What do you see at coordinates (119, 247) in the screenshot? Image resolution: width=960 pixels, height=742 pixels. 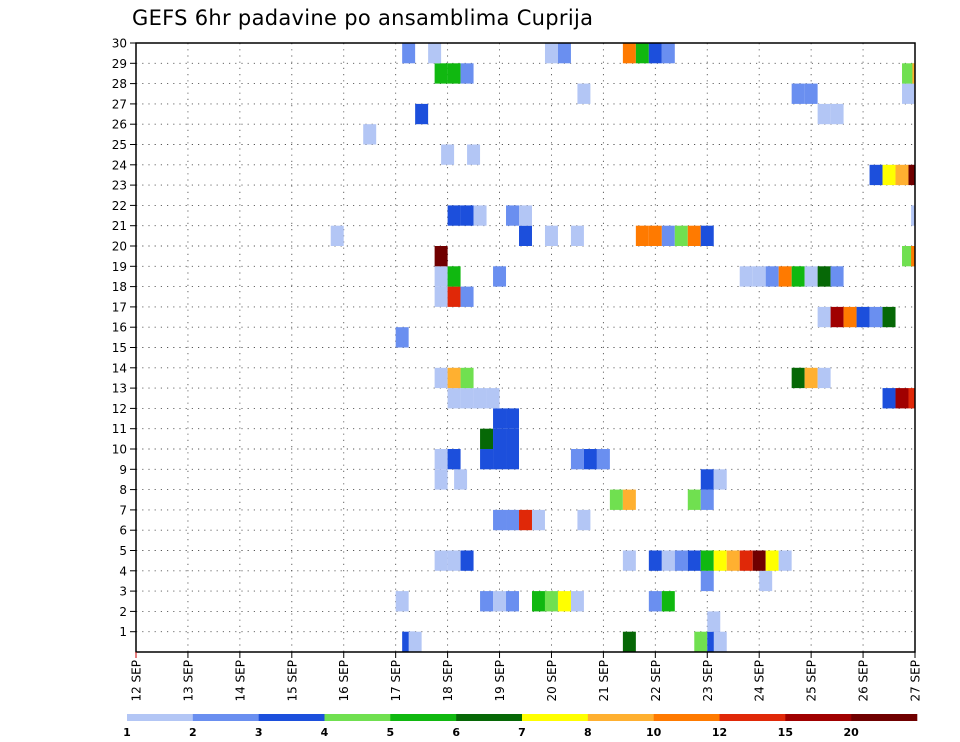 I see `y-tick-label: 20` at bounding box center [119, 247].